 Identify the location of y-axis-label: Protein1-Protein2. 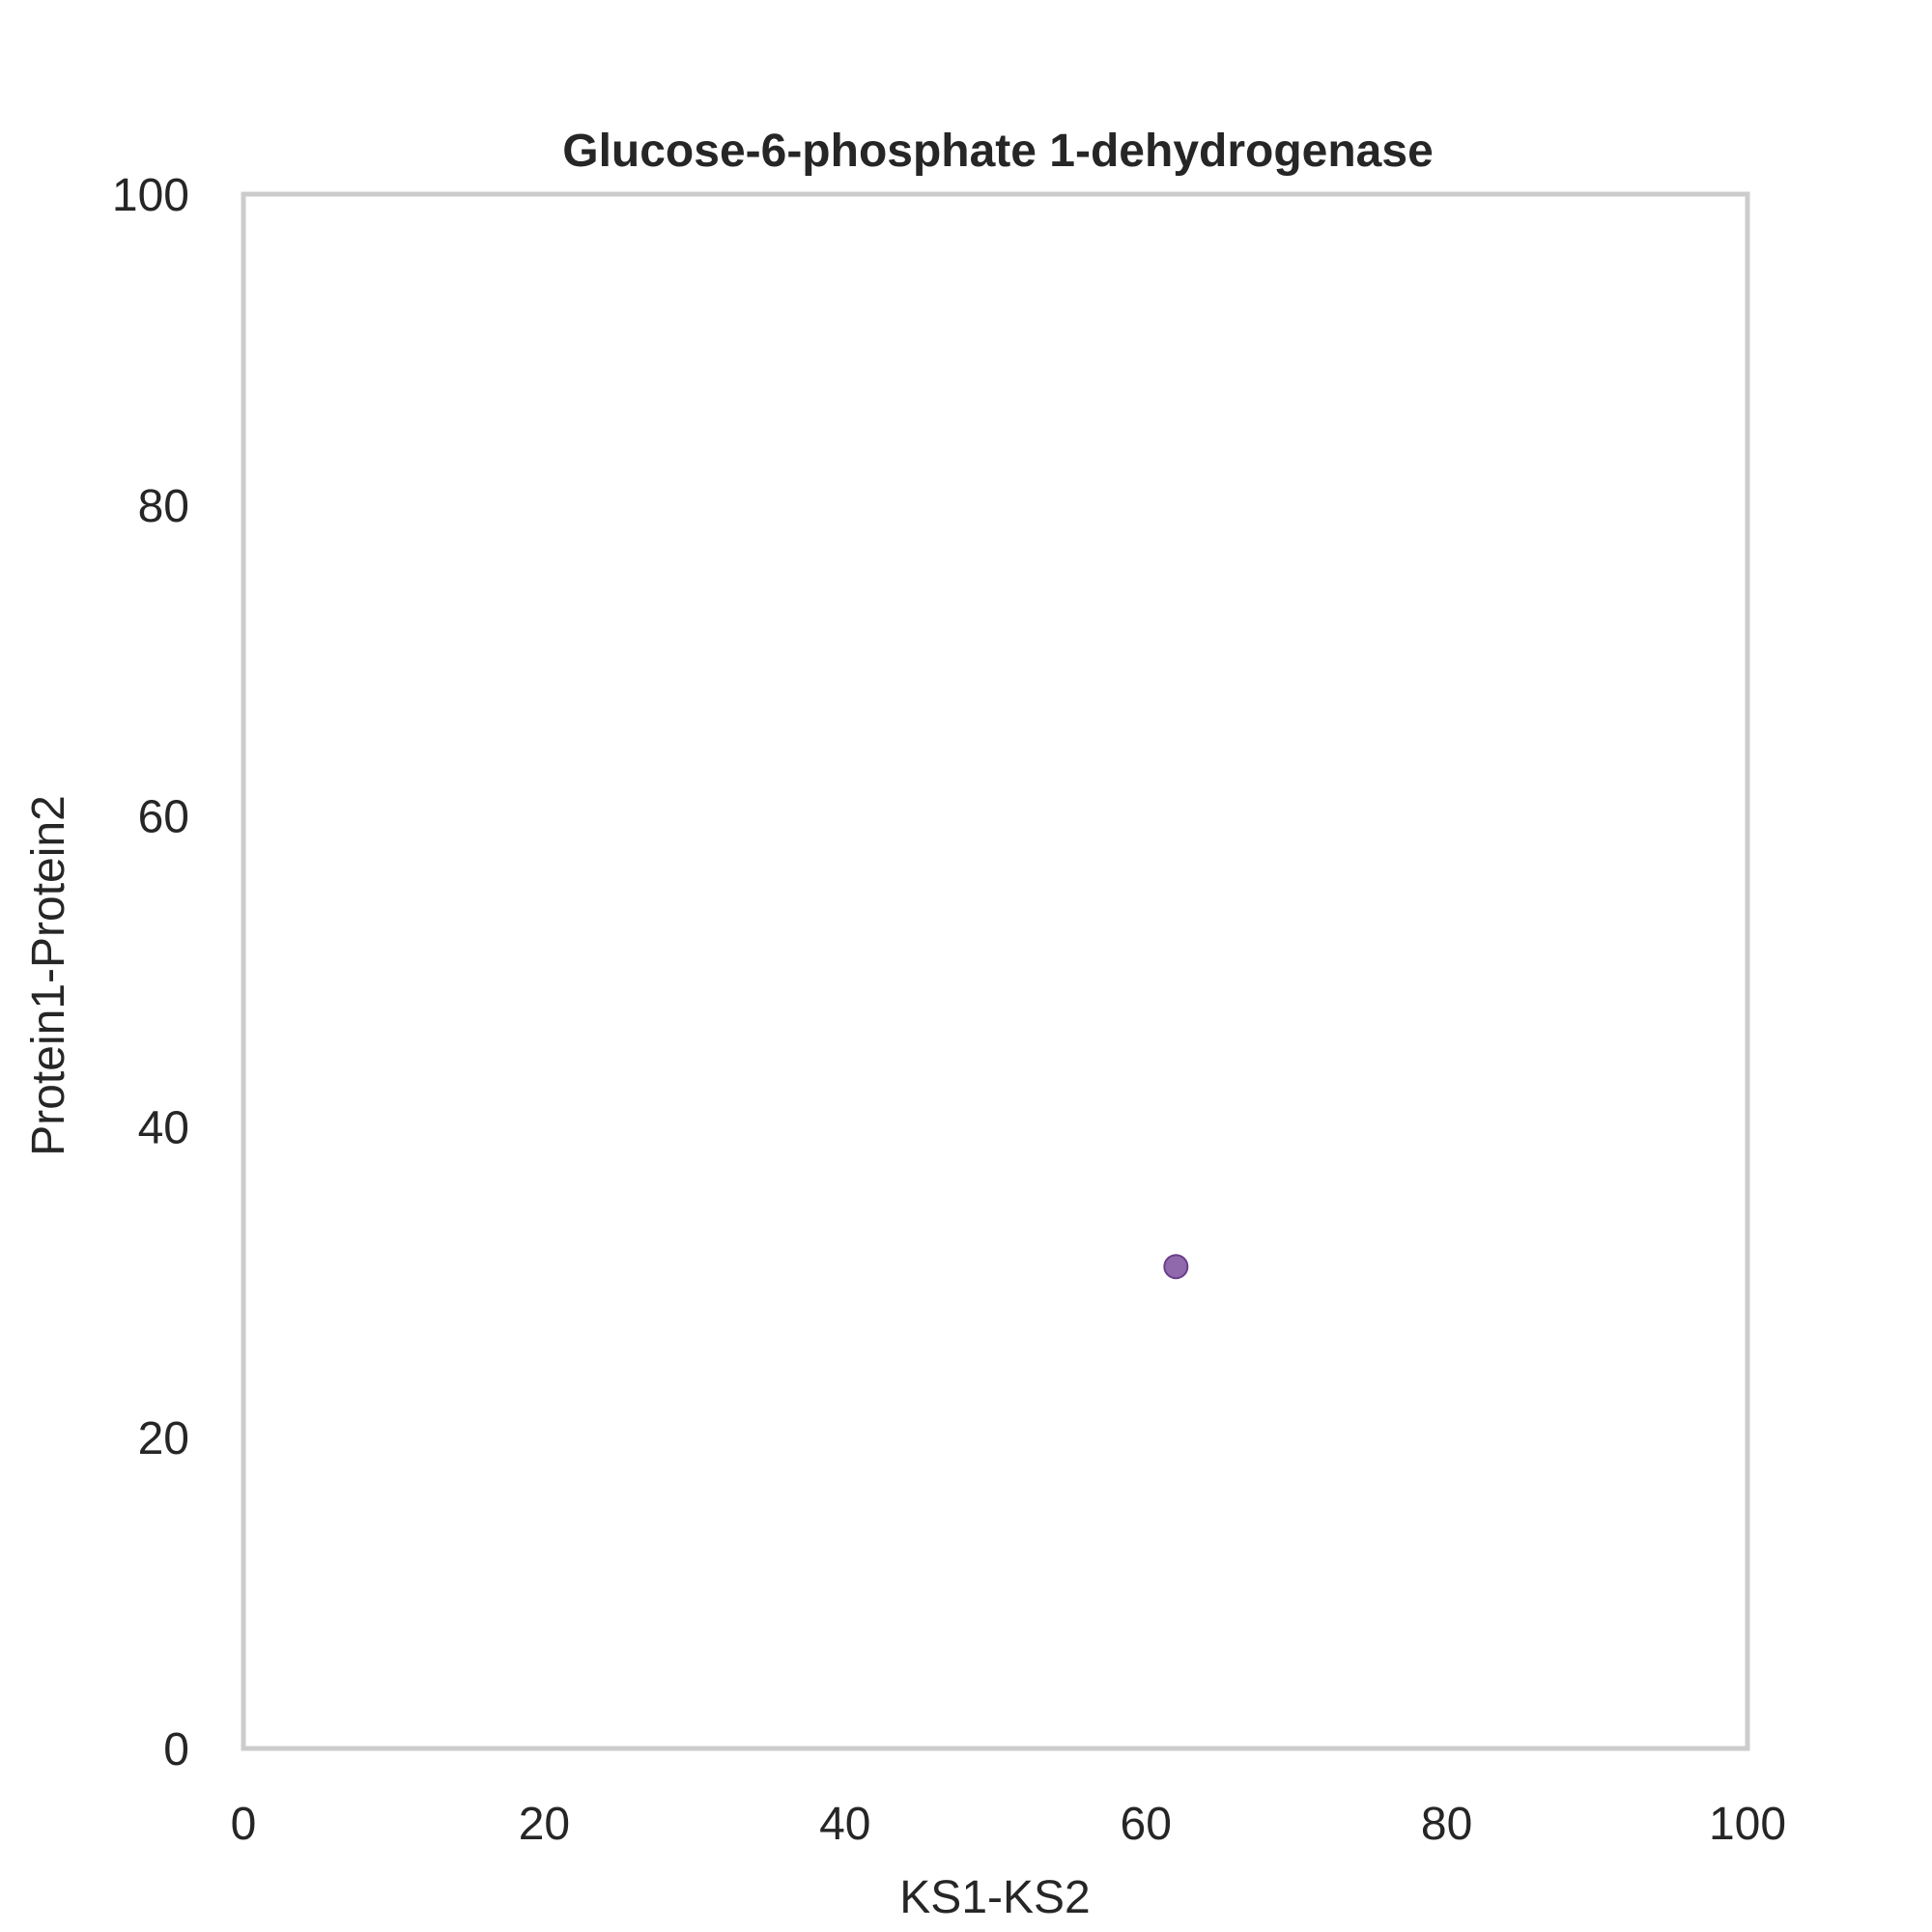
(48, 975).